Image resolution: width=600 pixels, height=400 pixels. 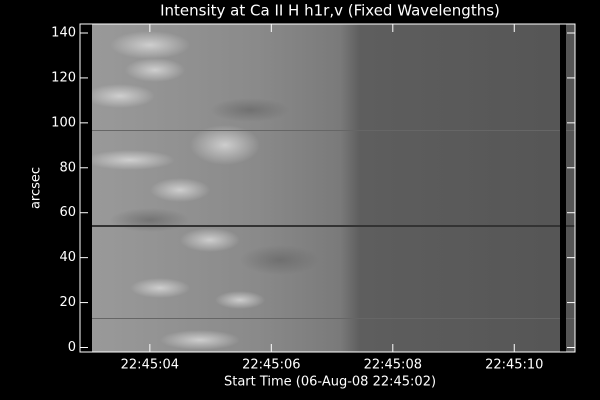 What do you see at coordinates (150, 365) in the screenshot?
I see `x-tick-label: 22:45:04` at bounding box center [150, 365].